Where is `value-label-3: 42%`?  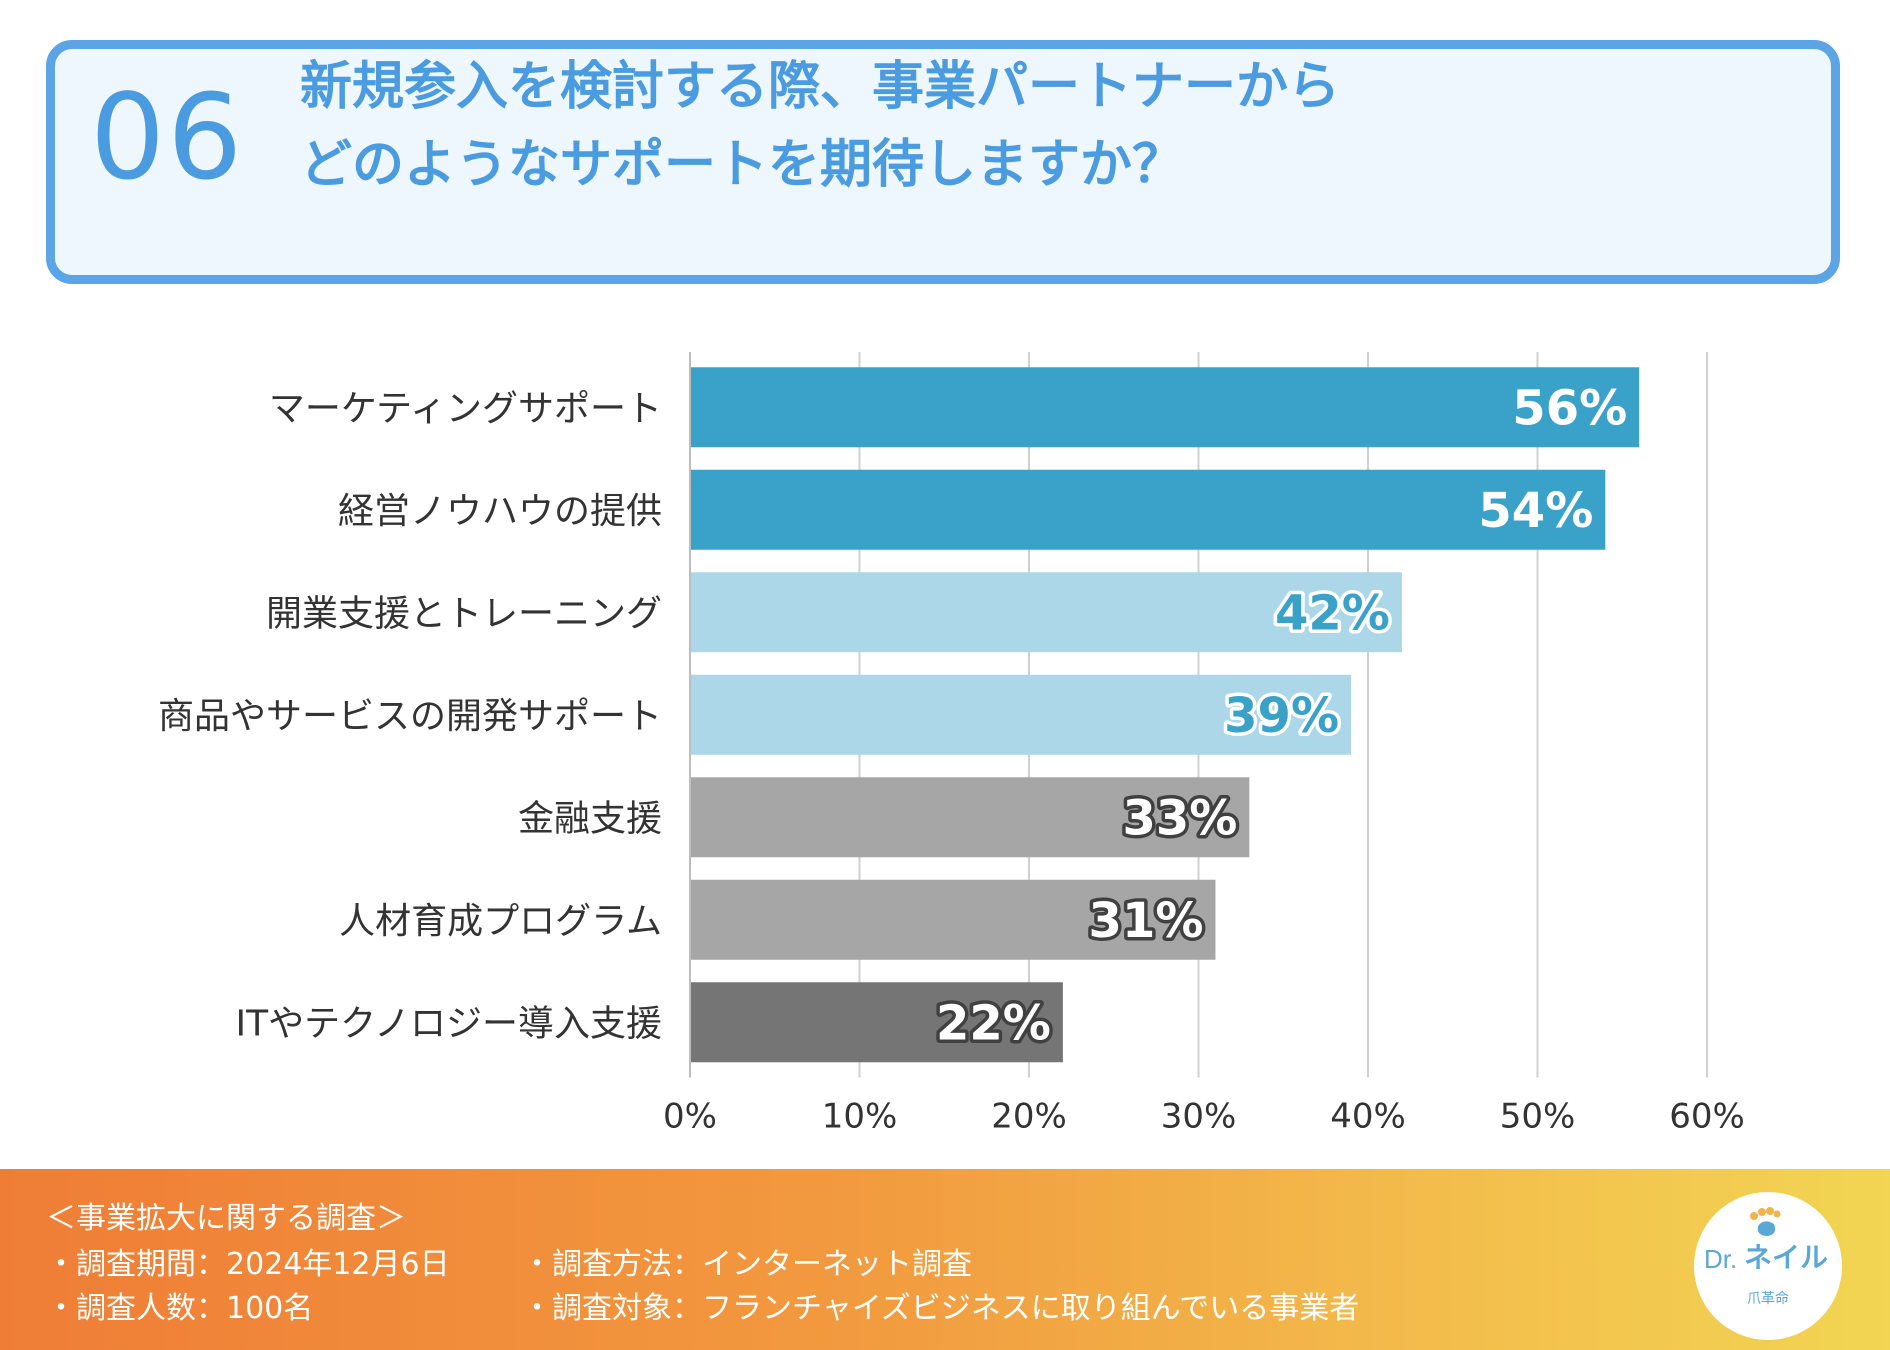
value-label-3: 42% is located at coordinates (1332, 613).